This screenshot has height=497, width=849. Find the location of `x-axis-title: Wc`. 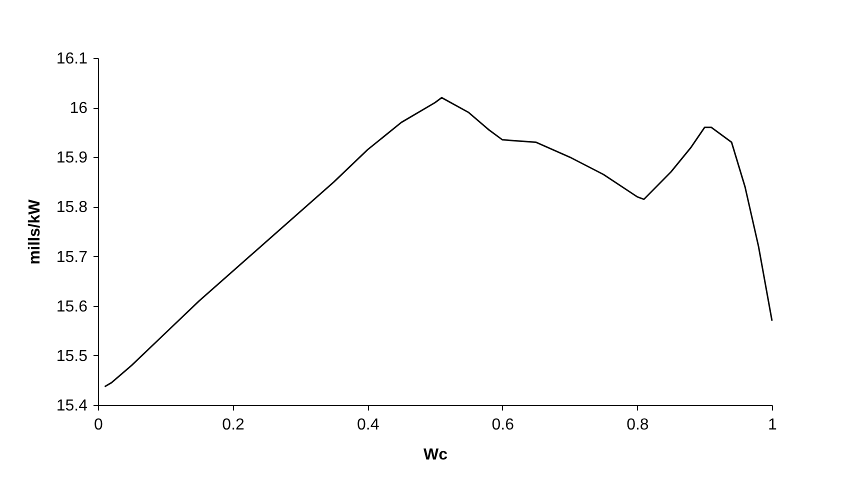

x-axis-title: Wc is located at coordinates (436, 455).